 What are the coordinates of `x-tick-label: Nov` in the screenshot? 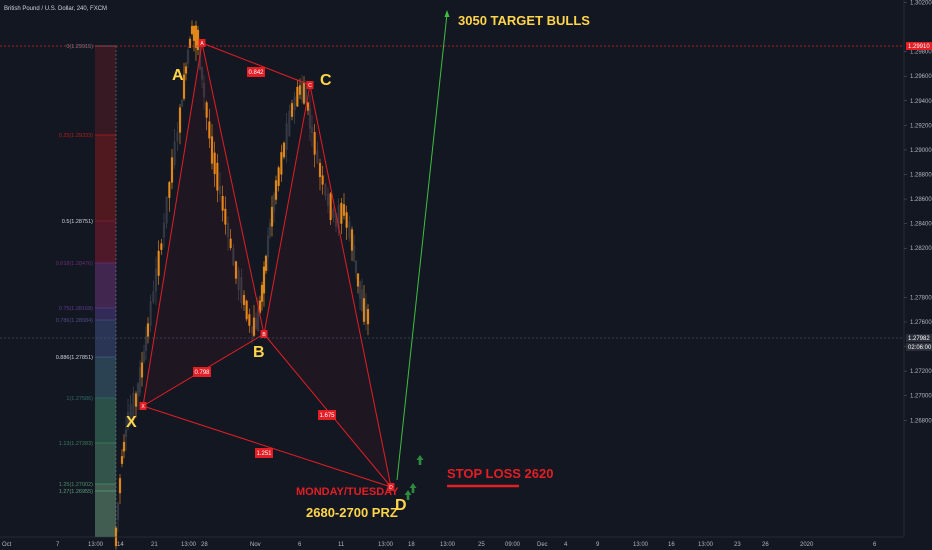 It's located at (255, 545).